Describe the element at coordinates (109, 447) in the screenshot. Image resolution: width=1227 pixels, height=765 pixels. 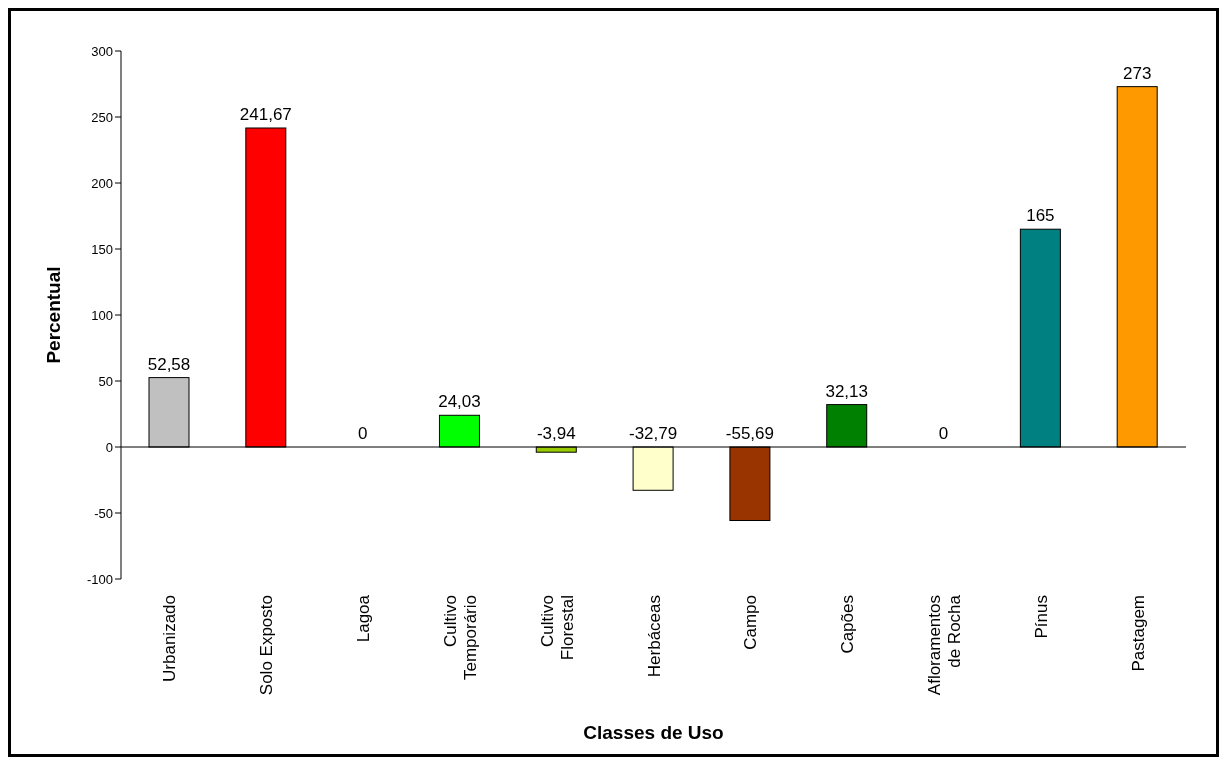
I see `y-tick-label: 0` at that location.